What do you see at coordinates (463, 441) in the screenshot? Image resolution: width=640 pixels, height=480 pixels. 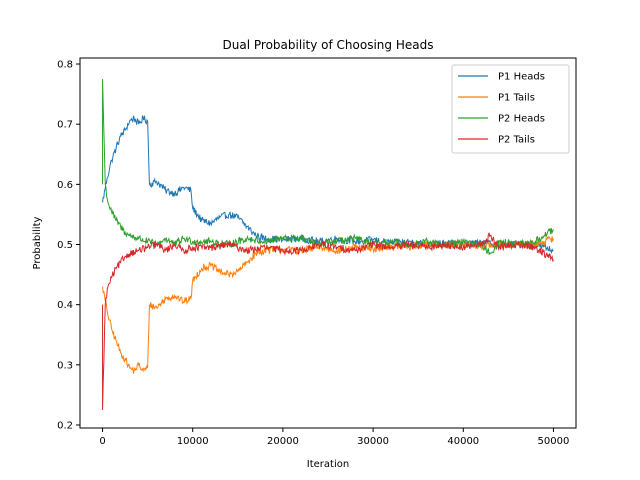 I see `x-tick-label: 40000` at bounding box center [463, 441].